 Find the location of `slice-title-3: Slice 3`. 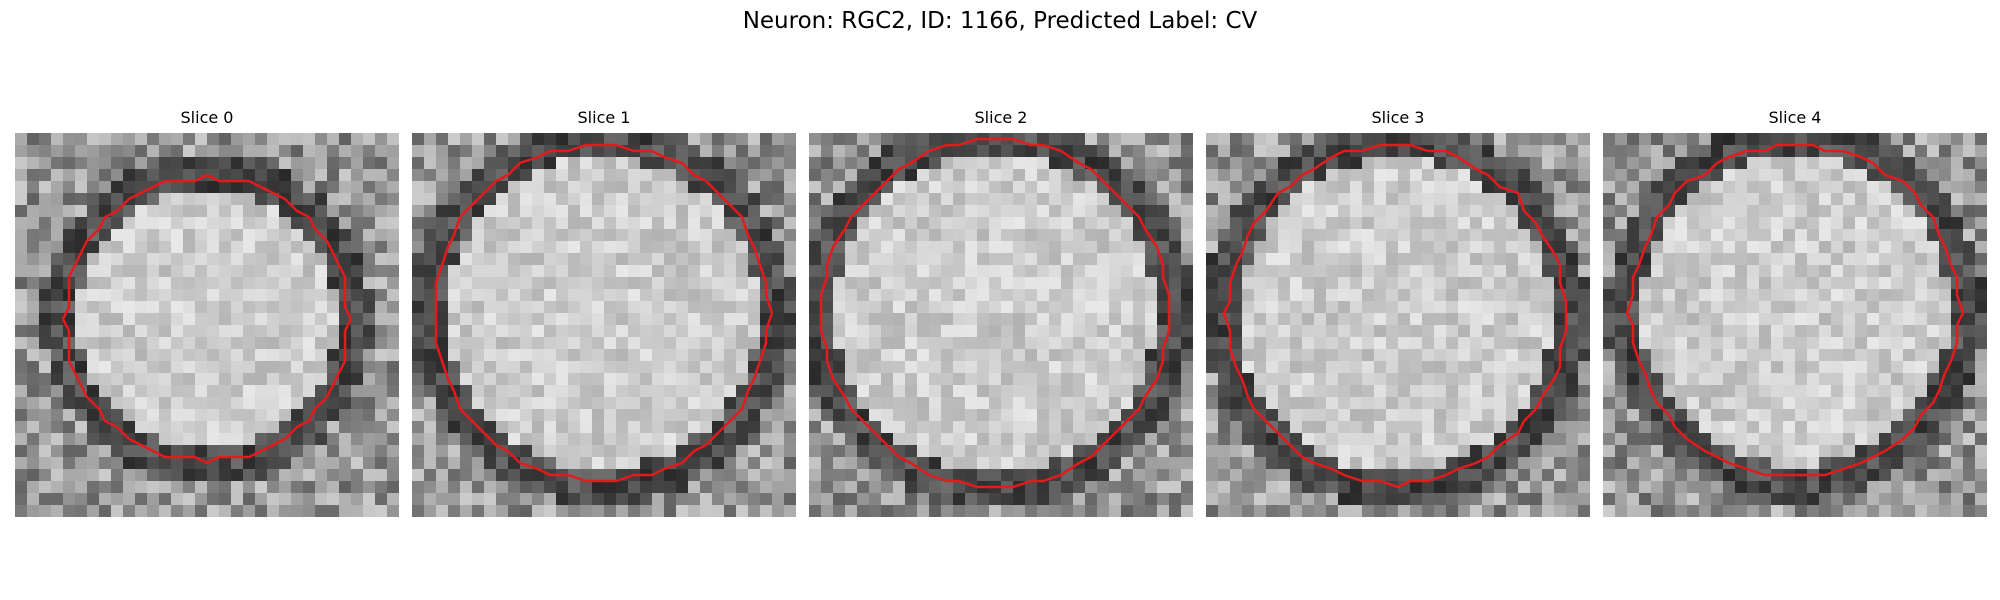

slice-title-3: Slice 3 is located at coordinates (1398, 117).